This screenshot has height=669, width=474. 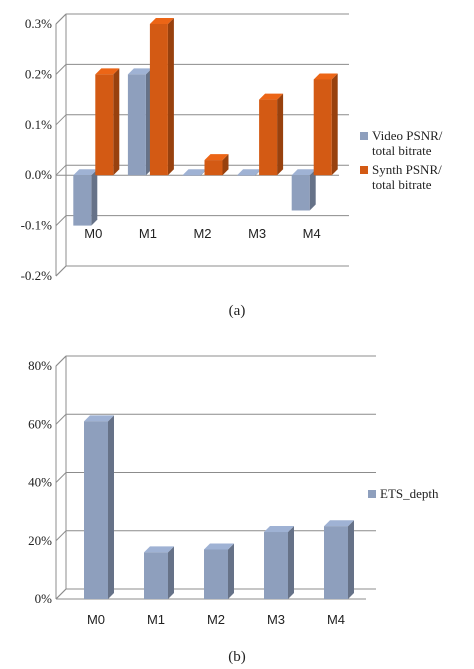 I want to click on caption-b: (b), so click(x=237, y=657).